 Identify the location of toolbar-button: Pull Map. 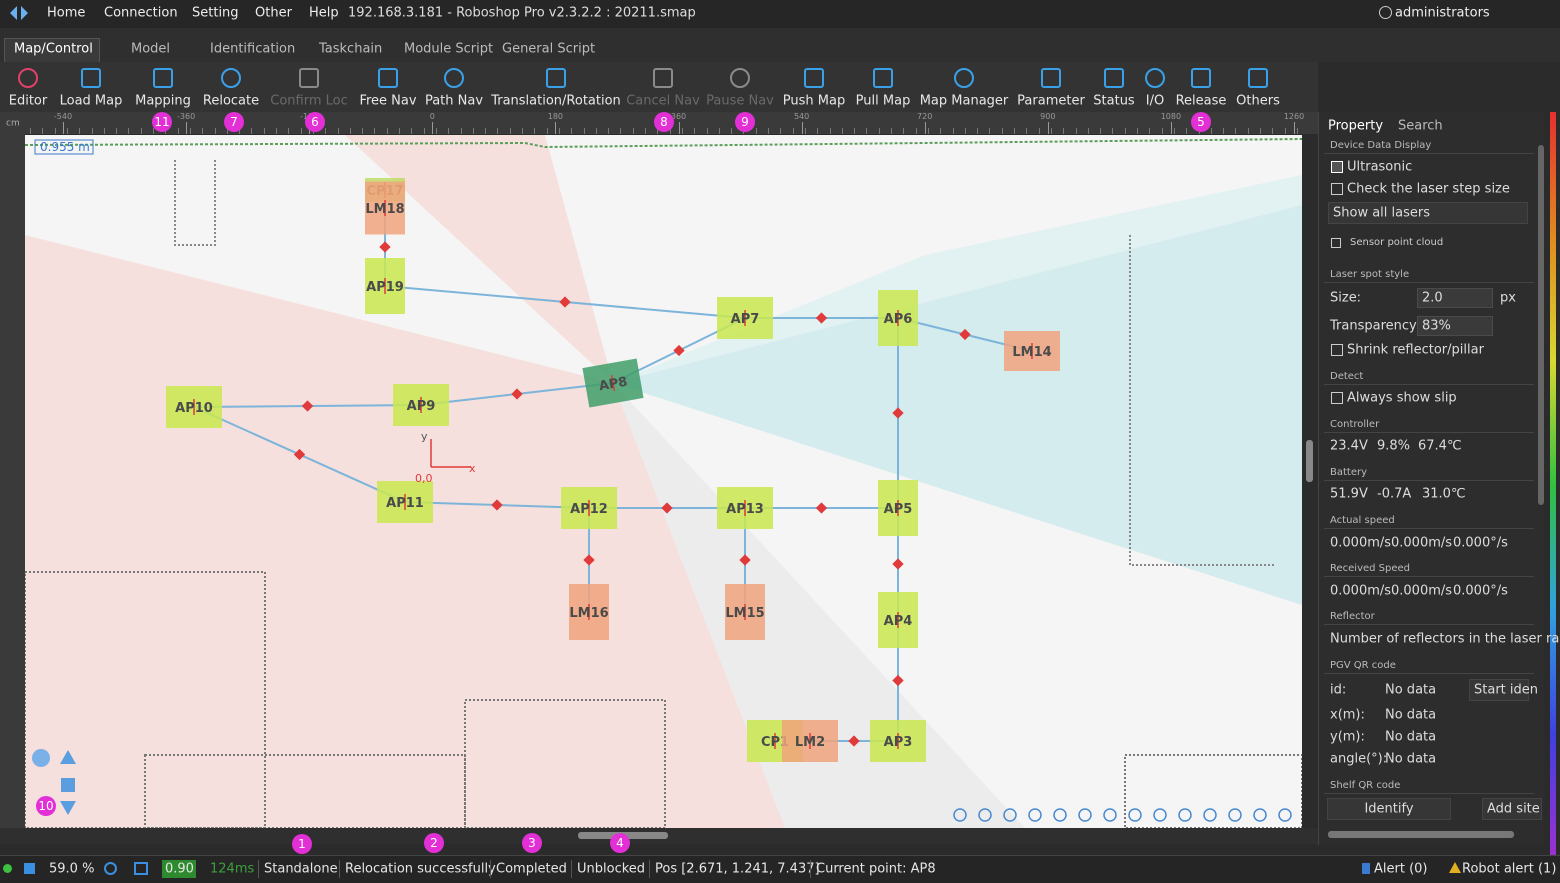
(883, 101).